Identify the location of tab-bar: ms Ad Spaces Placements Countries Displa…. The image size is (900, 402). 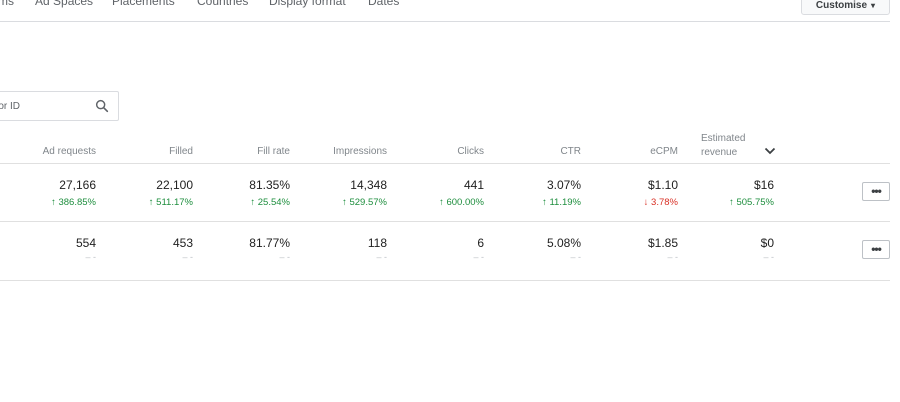
(445, 11).